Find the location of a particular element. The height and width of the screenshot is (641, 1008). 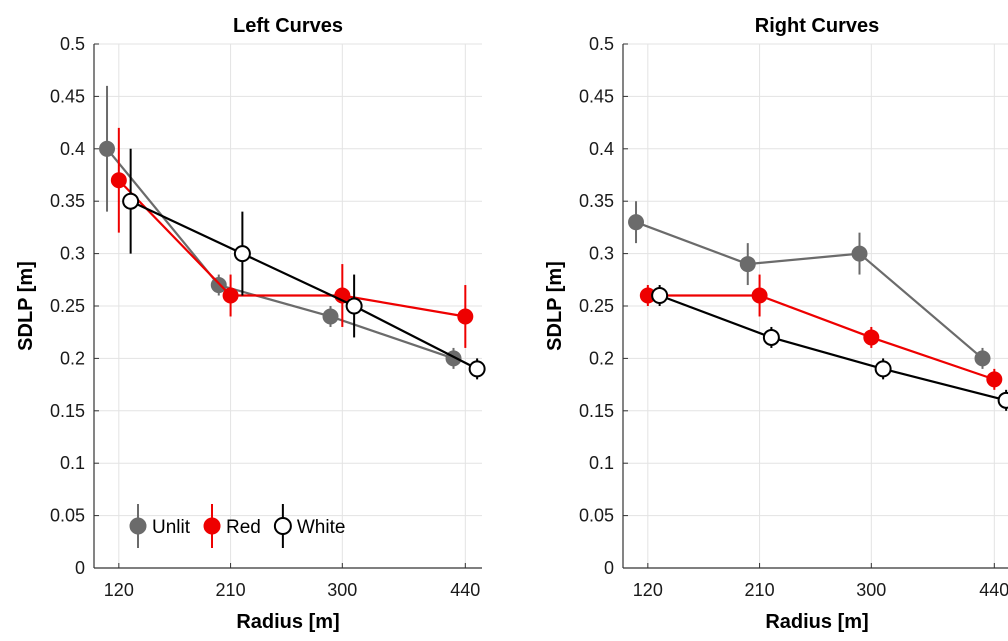

chart-title: Right Curves is located at coordinates (817, 26).